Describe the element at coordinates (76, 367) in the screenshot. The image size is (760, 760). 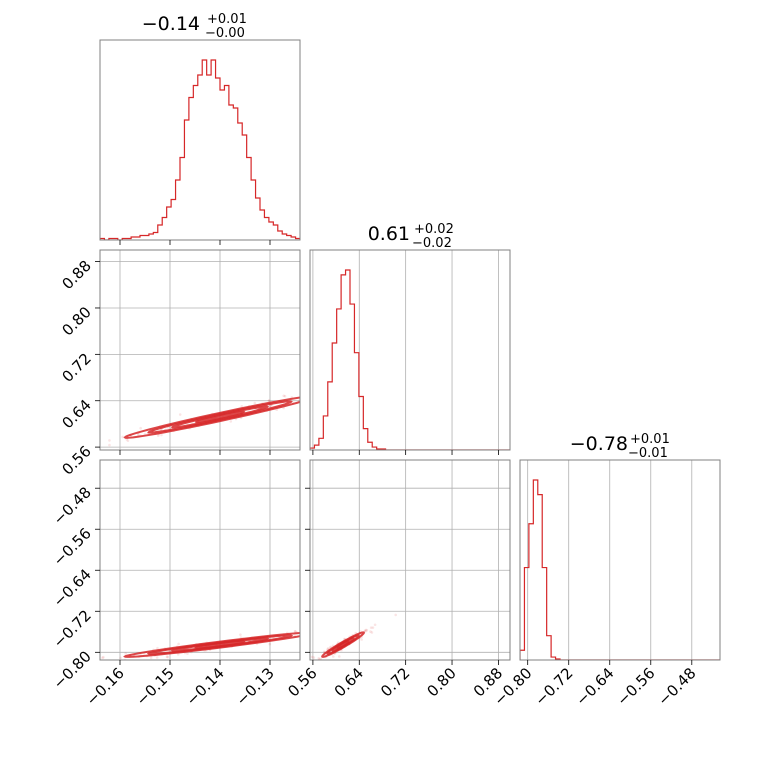
I see `y-tick-label: 0.72` at that location.